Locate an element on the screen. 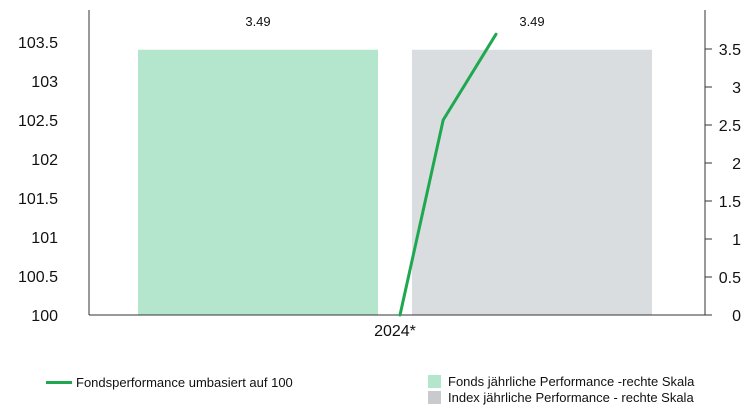 Image resolution: width=745 pixels, height=410 pixels. fonds-performance-line is located at coordinates (448, 174).